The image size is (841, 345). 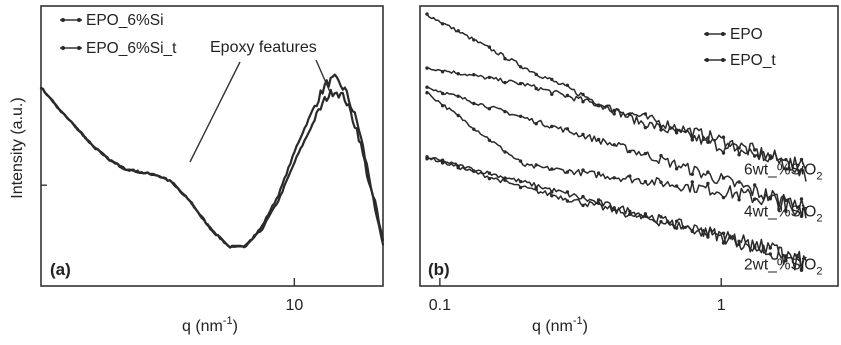 What do you see at coordinates (577, 296) in the screenshot?
I see `panel-b-ticks: 0.1 1` at bounding box center [577, 296].